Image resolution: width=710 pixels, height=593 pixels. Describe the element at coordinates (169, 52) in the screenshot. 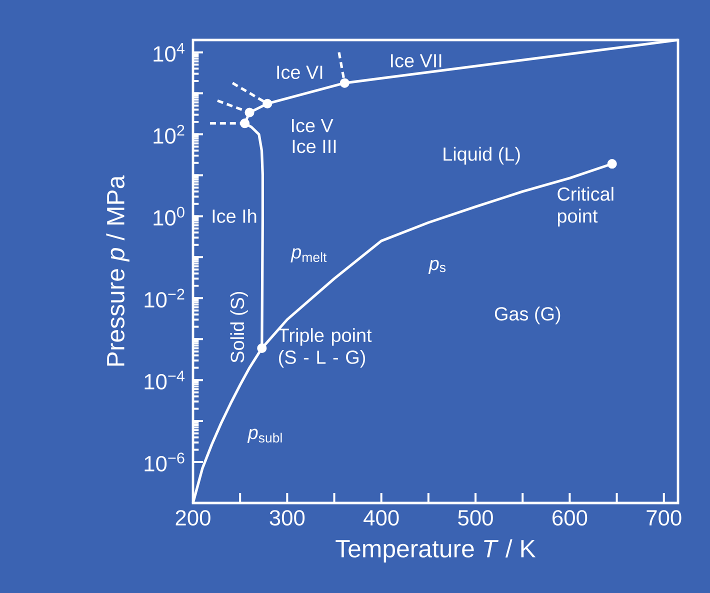

I see `y-tick-label: 10$^{4}$` at that location.